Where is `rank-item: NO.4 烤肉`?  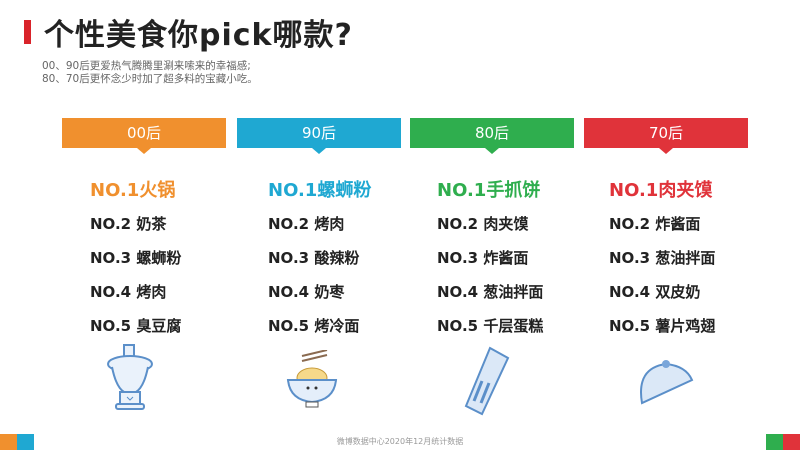 rank-item: NO.4 烤肉 is located at coordinates (128, 292).